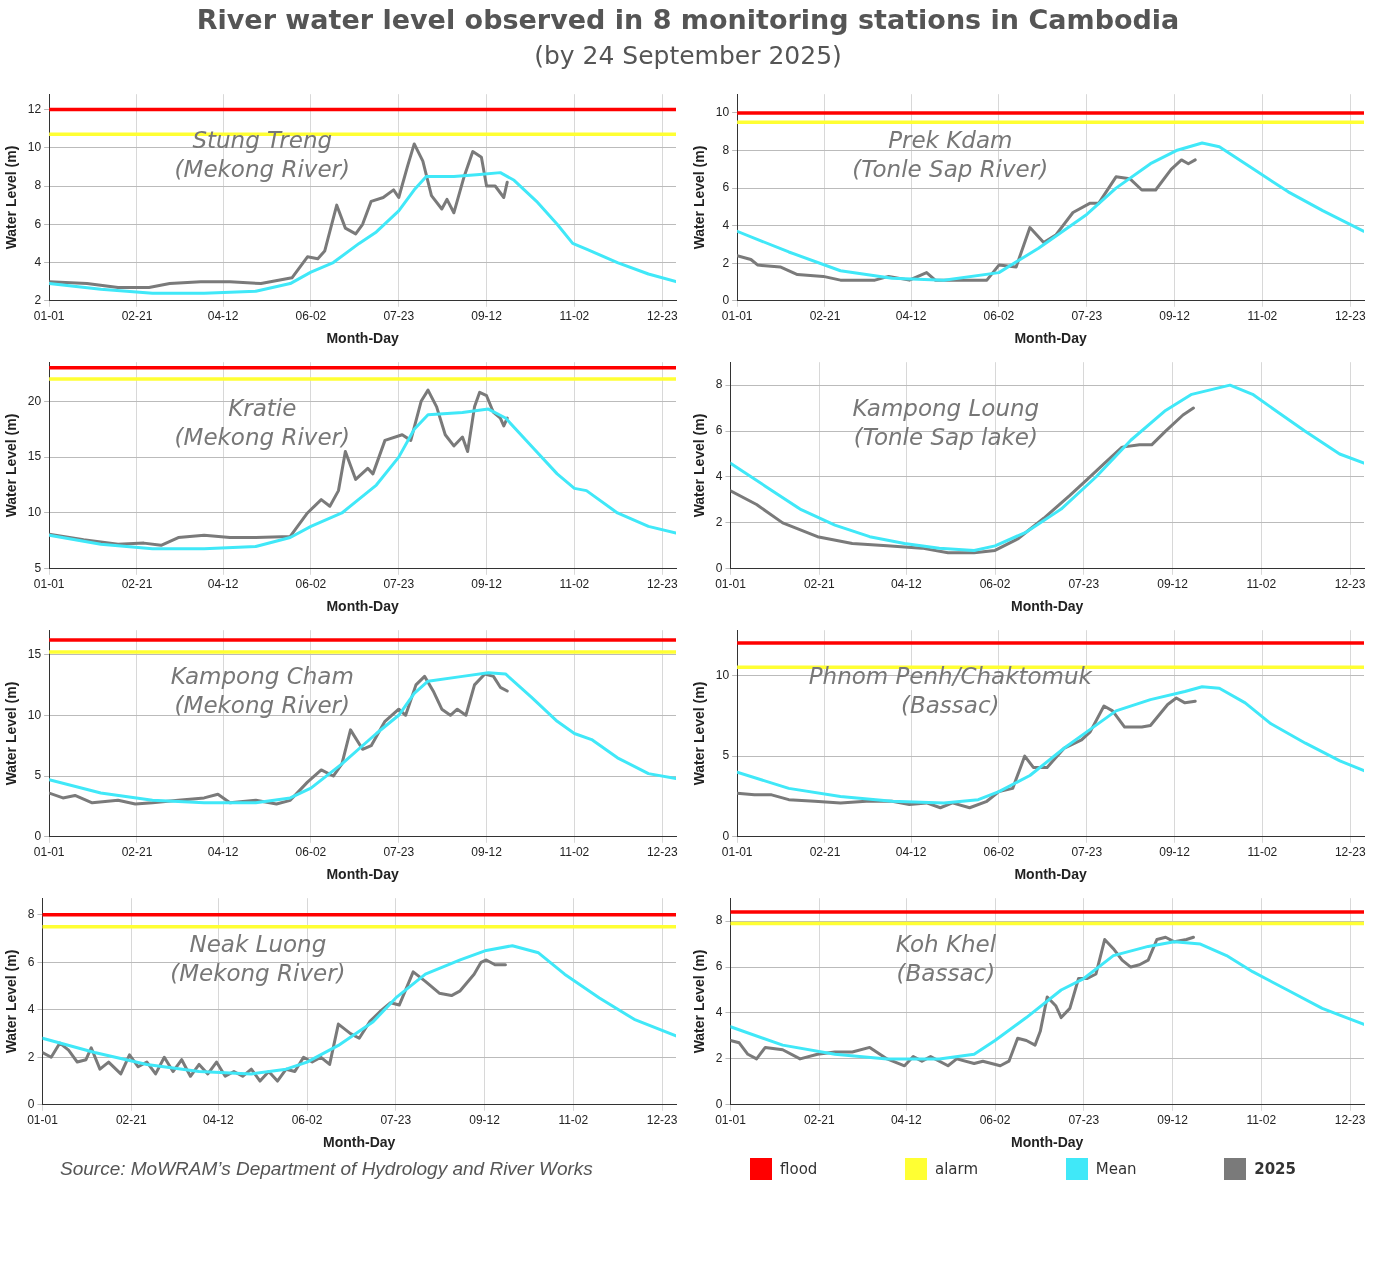 The image size is (1377, 1265). I want to click on text: Neak Luong (Mekong River), so click(258, 958).